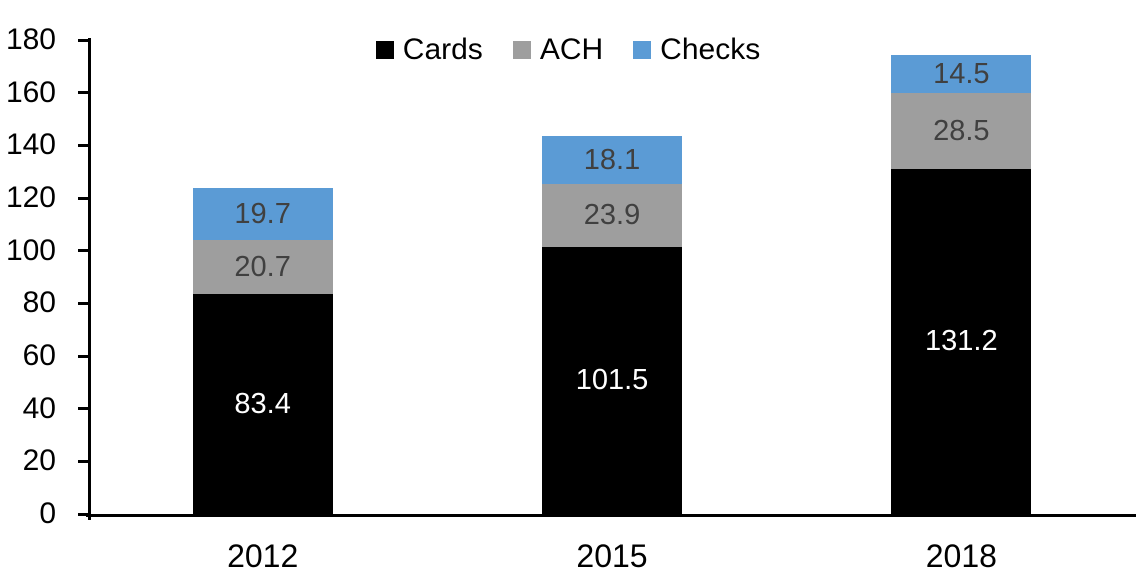 Image resolution: width=1136 pixels, height=588 pixels. Describe the element at coordinates (961, 556) in the screenshot. I see `x-axis-label-2018: 2018` at that location.